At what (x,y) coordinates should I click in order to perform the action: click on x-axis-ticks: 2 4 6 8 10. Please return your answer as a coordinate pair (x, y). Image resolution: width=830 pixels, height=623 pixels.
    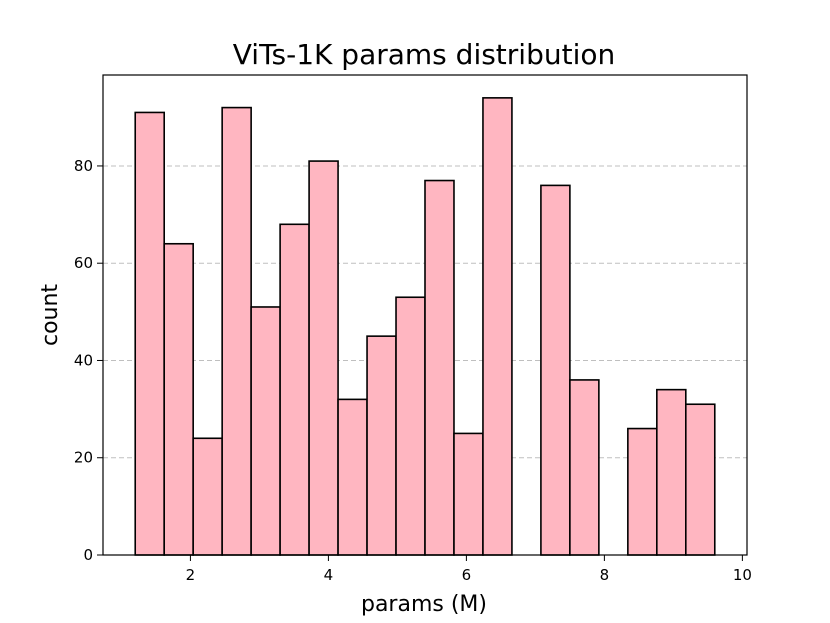
    Looking at the image, I should click on (469, 569).